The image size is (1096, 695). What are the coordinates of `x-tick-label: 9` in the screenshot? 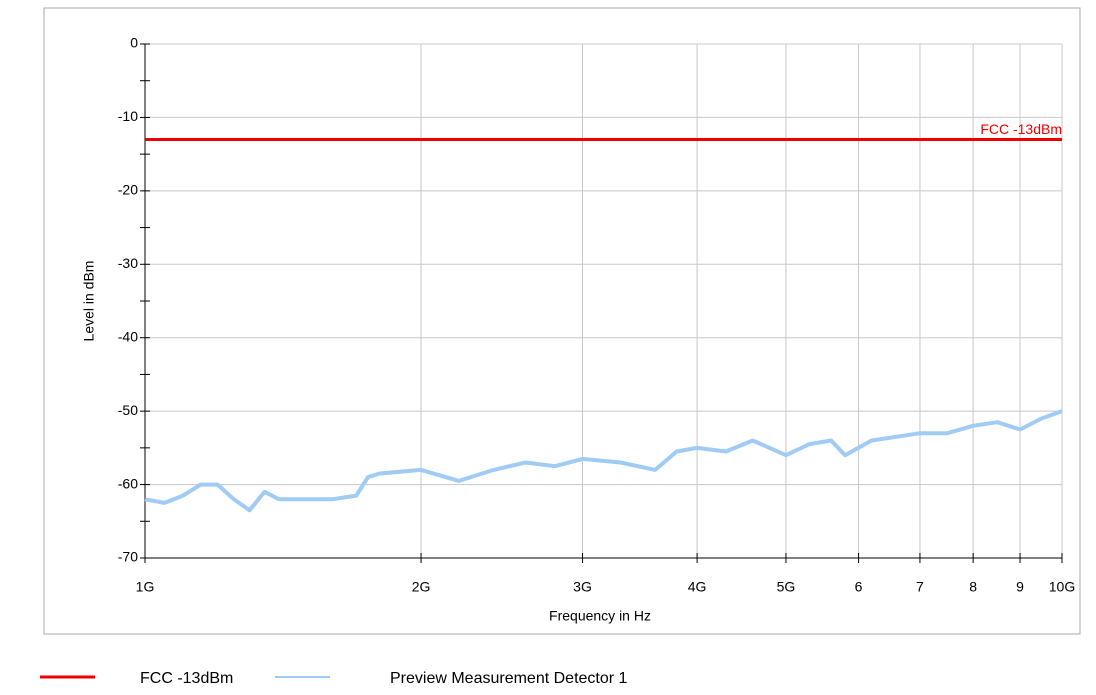 It's located at (1020, 587).